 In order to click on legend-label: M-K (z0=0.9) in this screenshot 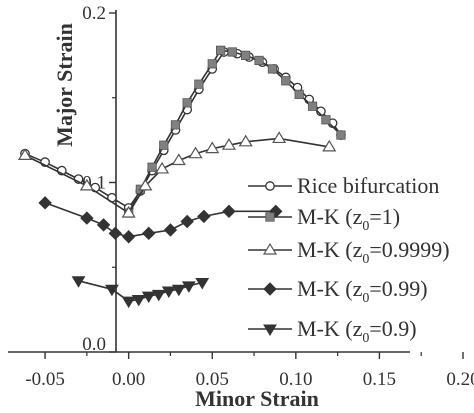, I will do `click(357, 331)`.